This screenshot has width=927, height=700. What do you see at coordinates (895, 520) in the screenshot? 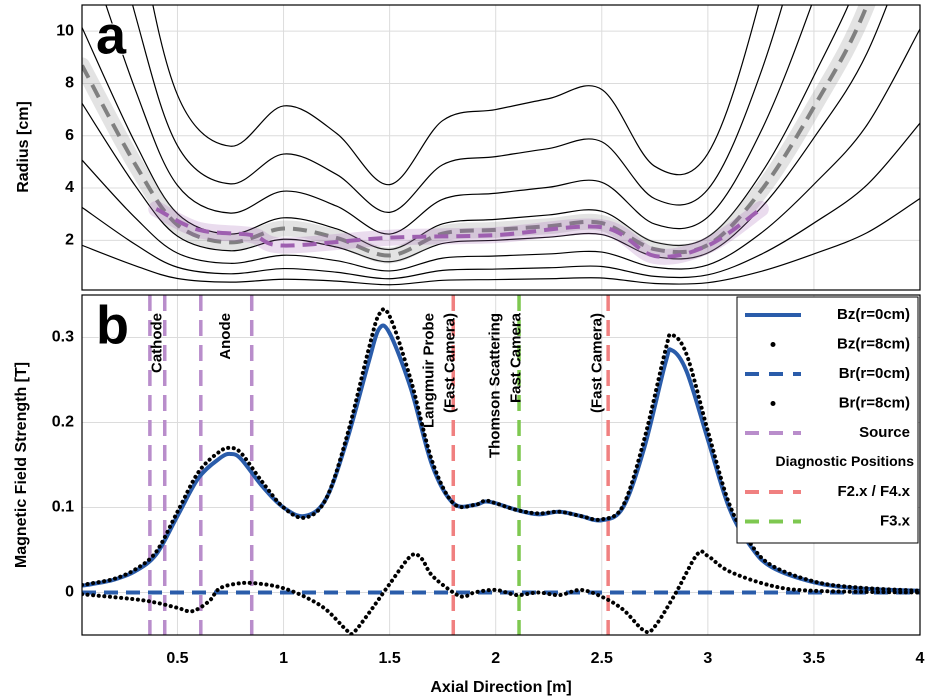
I see `legend-label: F3.x` at bounding box center [895, 520].